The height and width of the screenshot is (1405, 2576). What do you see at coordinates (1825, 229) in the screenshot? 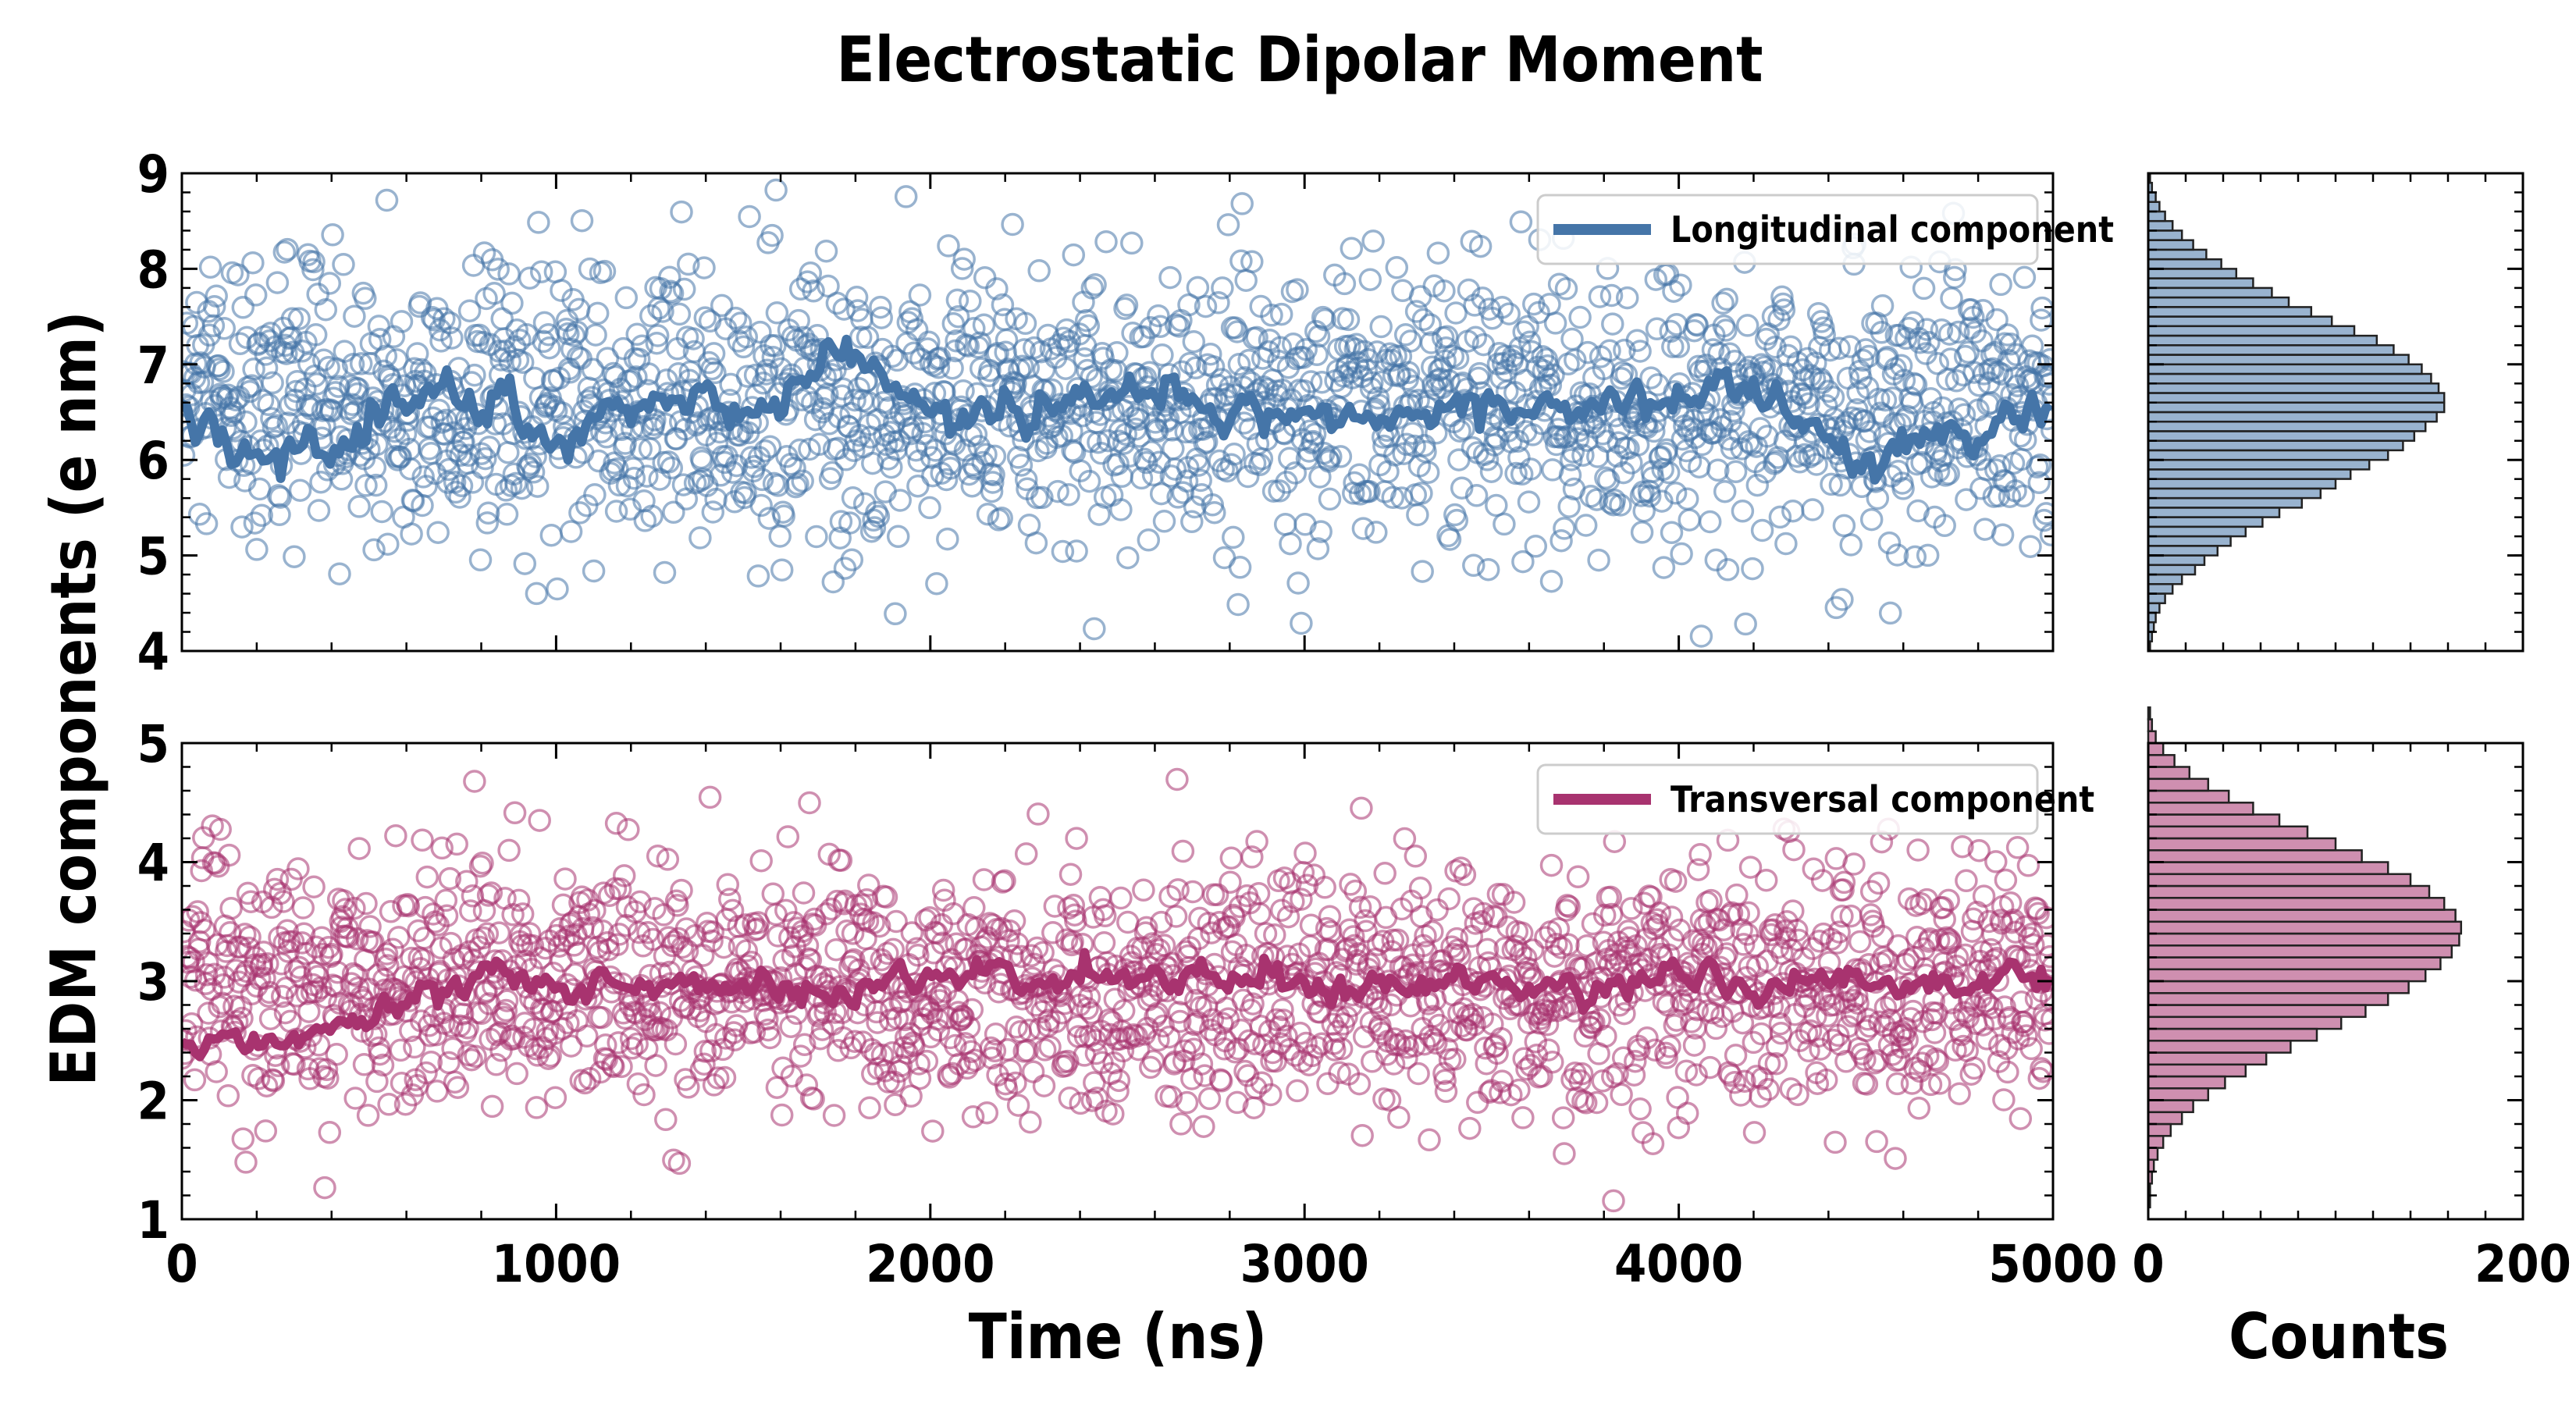
I see `legend-longitudinal: Longitudinal component` at bounding box center [1825, 229].